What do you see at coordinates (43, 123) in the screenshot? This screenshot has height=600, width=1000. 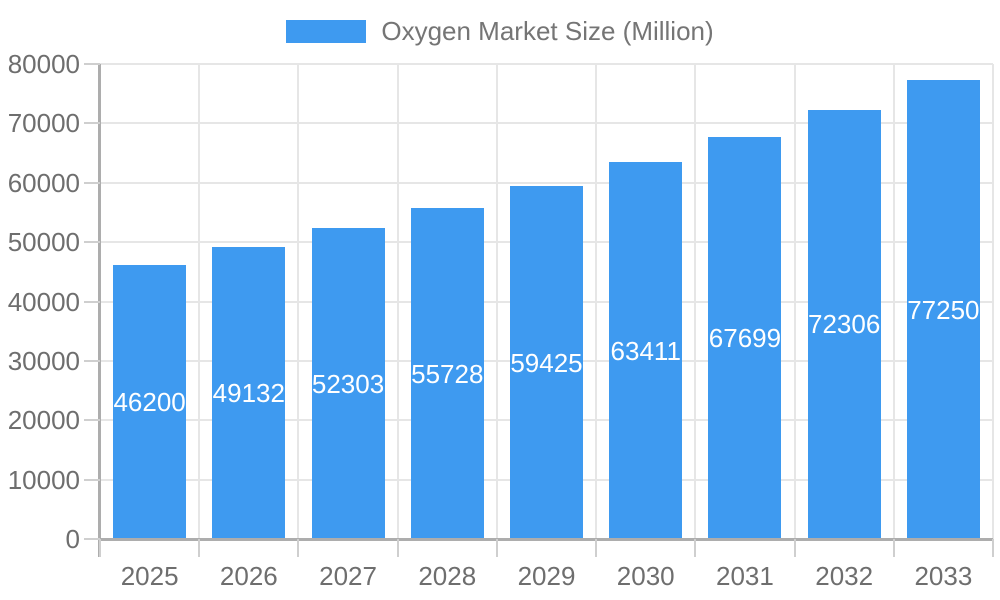 I see `y-tick-label: 70000` at bounding box center [43, 123].